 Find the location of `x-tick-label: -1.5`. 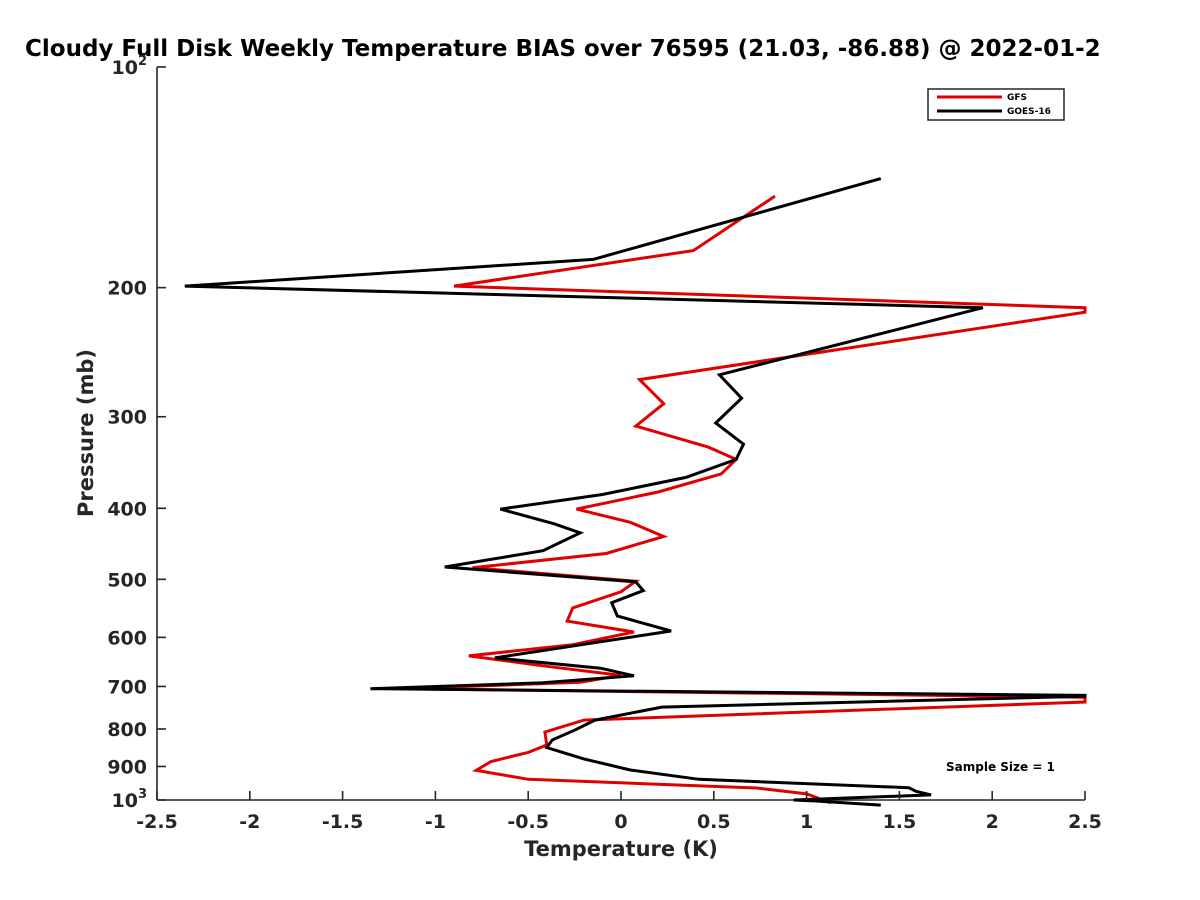

x-tick-label: -1.5 is located at coordinates (343, 822).